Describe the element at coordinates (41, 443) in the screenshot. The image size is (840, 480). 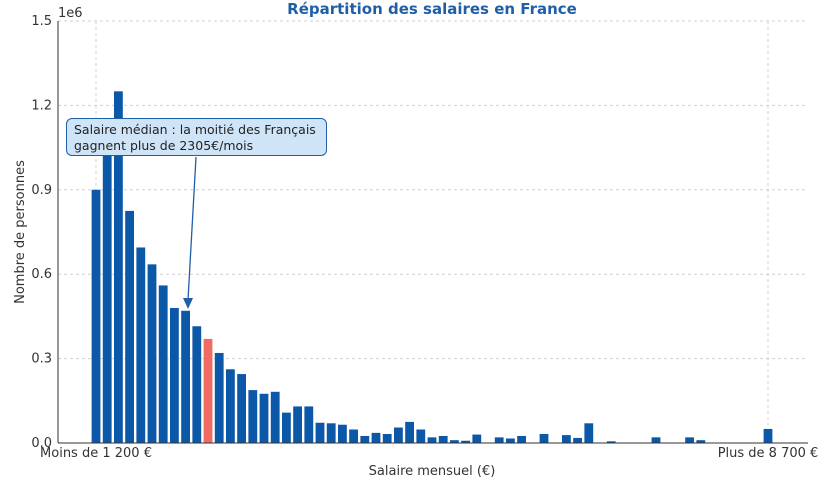
I see `y-tick-label: 0.0` at that location.